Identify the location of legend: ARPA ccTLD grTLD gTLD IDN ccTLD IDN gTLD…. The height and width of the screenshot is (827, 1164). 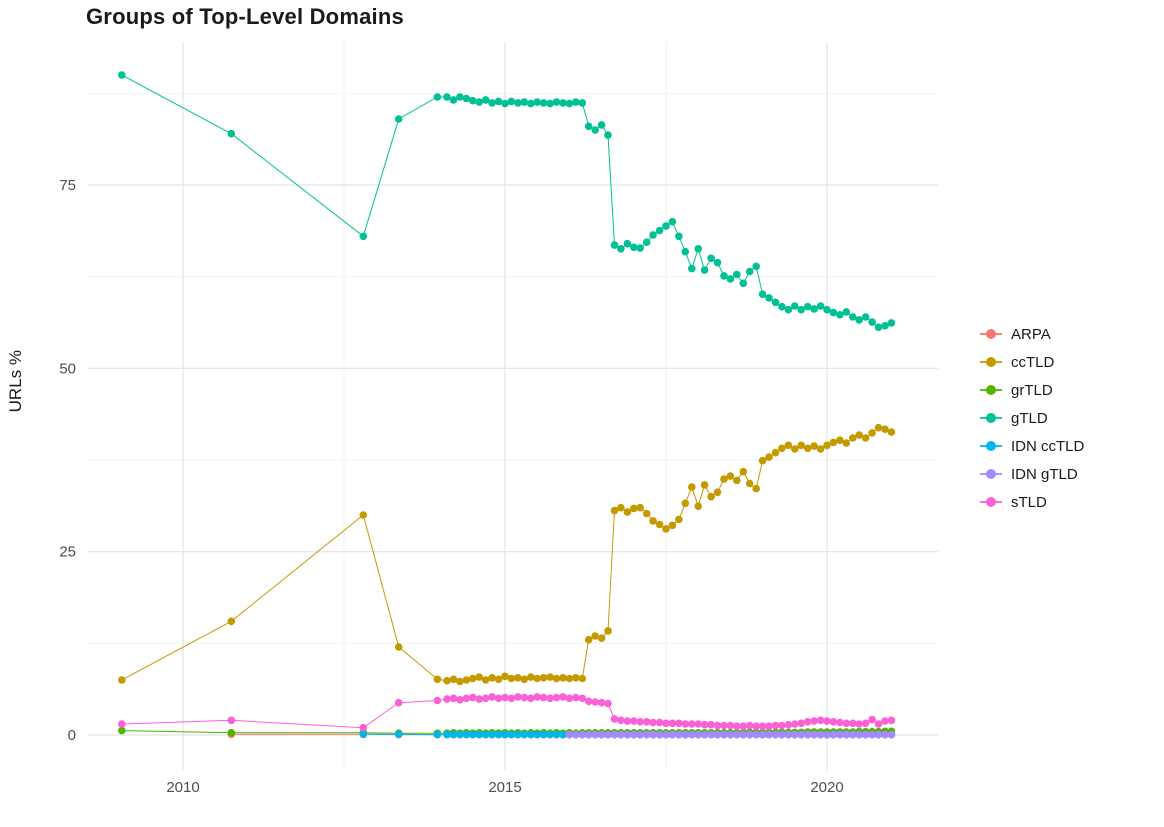
(1032, 418).